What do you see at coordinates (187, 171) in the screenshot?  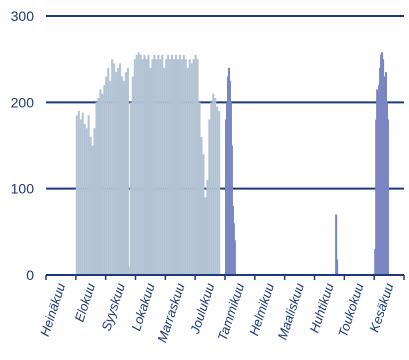 I see `bar-s0-d113` at bounding box center [187, 171].